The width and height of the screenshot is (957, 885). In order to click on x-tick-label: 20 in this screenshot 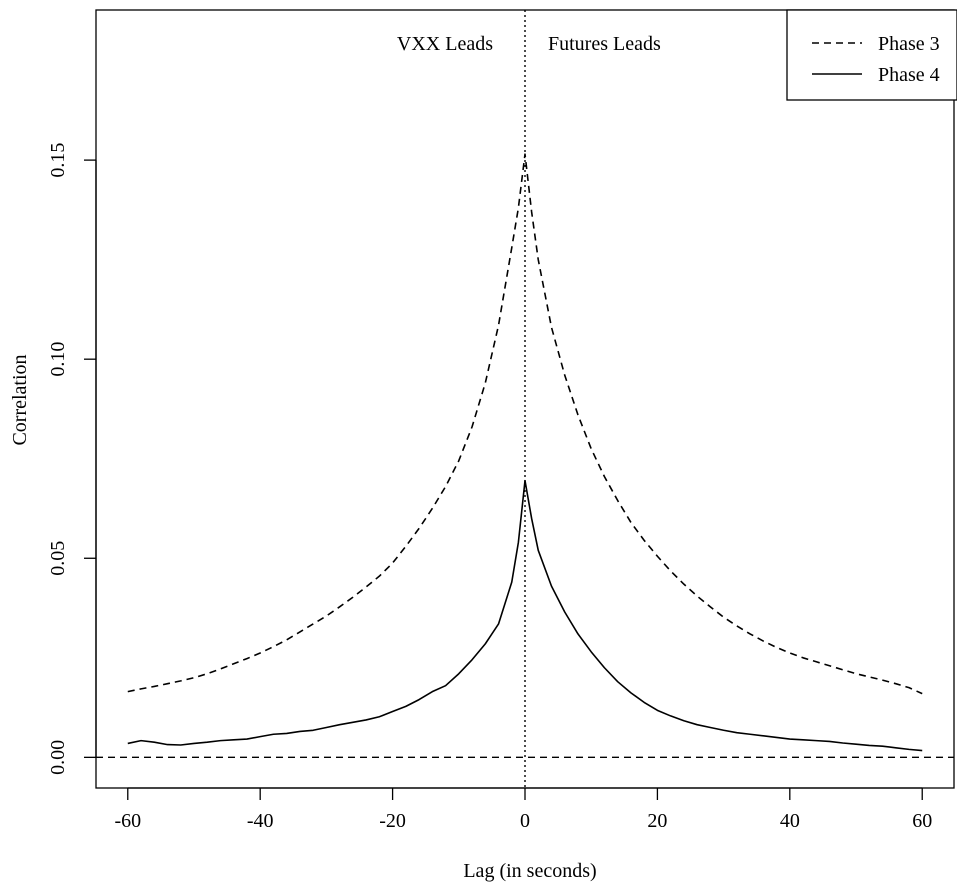, I will do `click(657, 821)`.